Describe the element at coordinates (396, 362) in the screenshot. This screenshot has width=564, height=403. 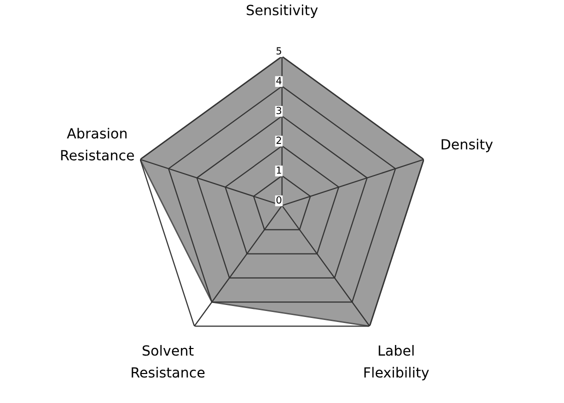
I see `spoke-label: Label Flexibility` at that location.